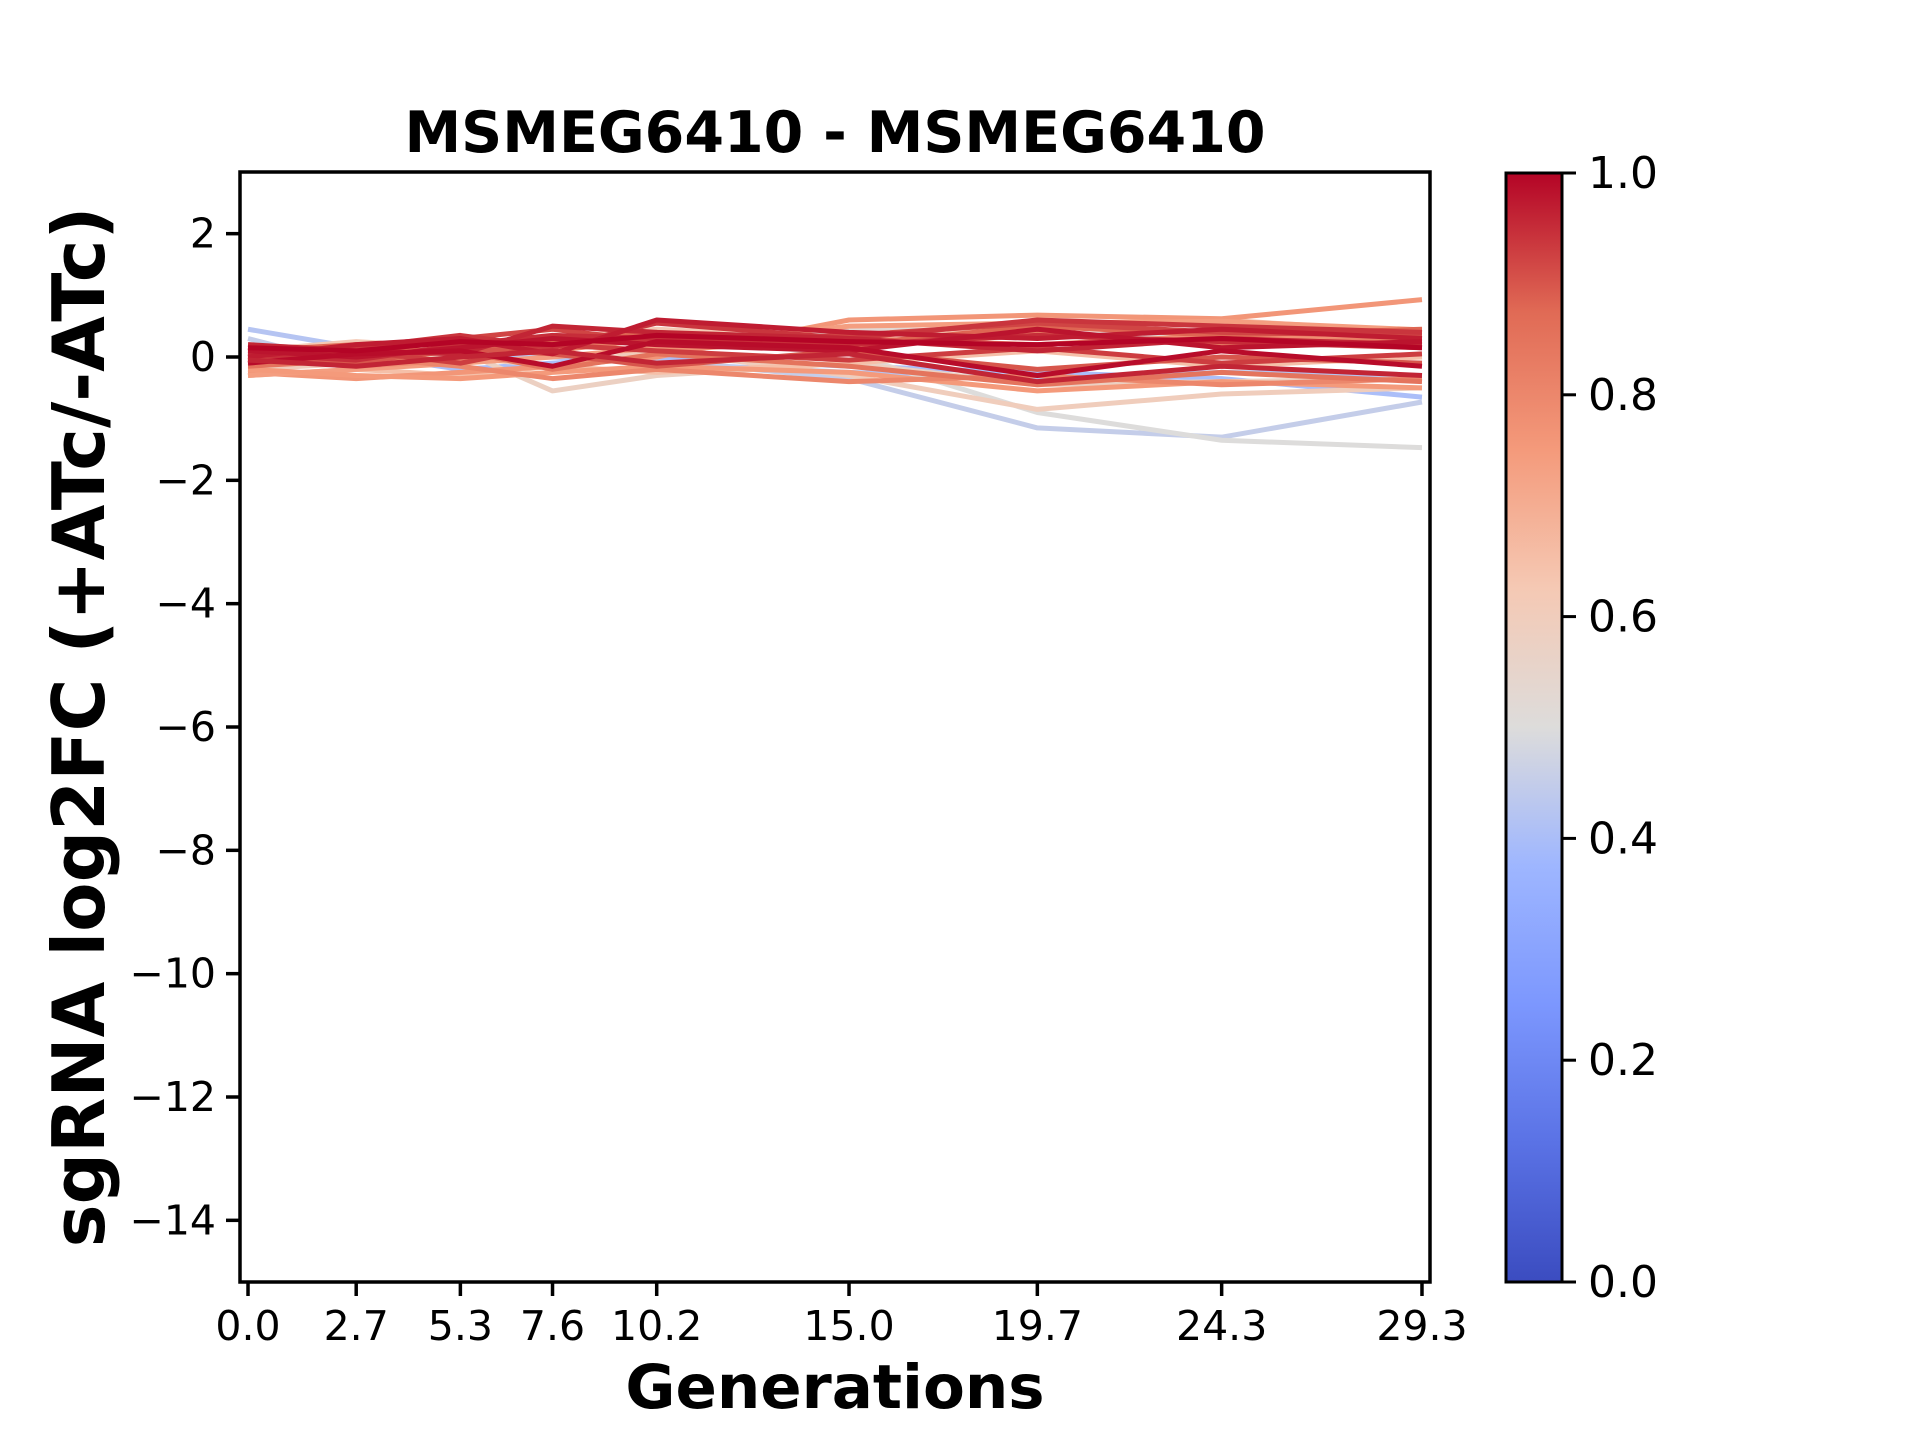  Describe the element at coordinates (552, 1326) in the screenshot. I see `x-tick-label: 7.6` at that location.